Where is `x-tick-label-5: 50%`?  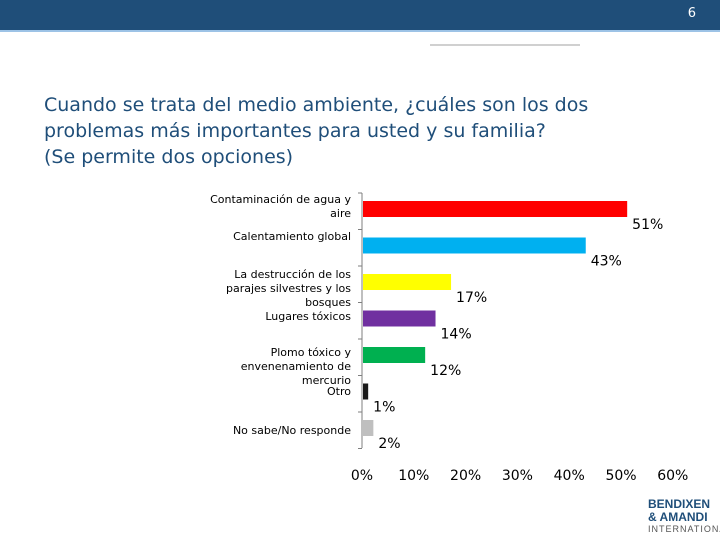
x-tick-label-5: 50% is located at coordinates (620, 476).